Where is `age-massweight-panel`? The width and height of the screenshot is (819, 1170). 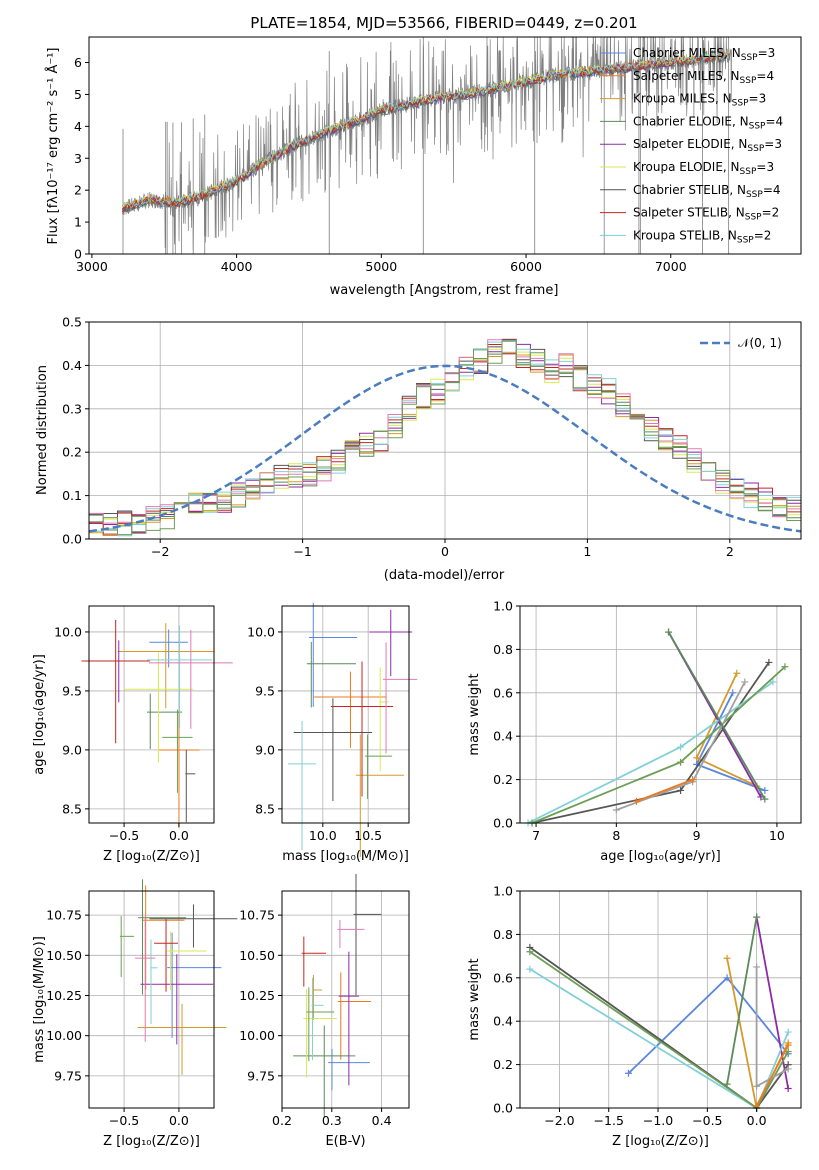 age-massweight-panel is located at coordinates (660, 714).